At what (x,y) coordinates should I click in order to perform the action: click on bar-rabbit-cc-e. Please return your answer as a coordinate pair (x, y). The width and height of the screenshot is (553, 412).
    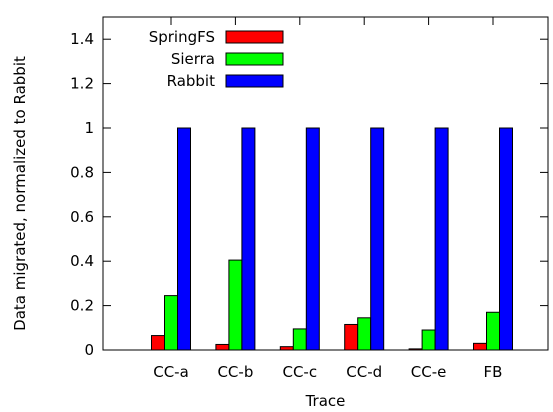
    Looking at the image, I should click on (441, 239).